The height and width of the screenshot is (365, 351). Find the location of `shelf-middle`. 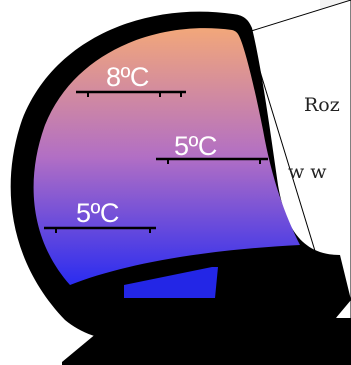

shelf-middle is located at coordinates (212, 160).